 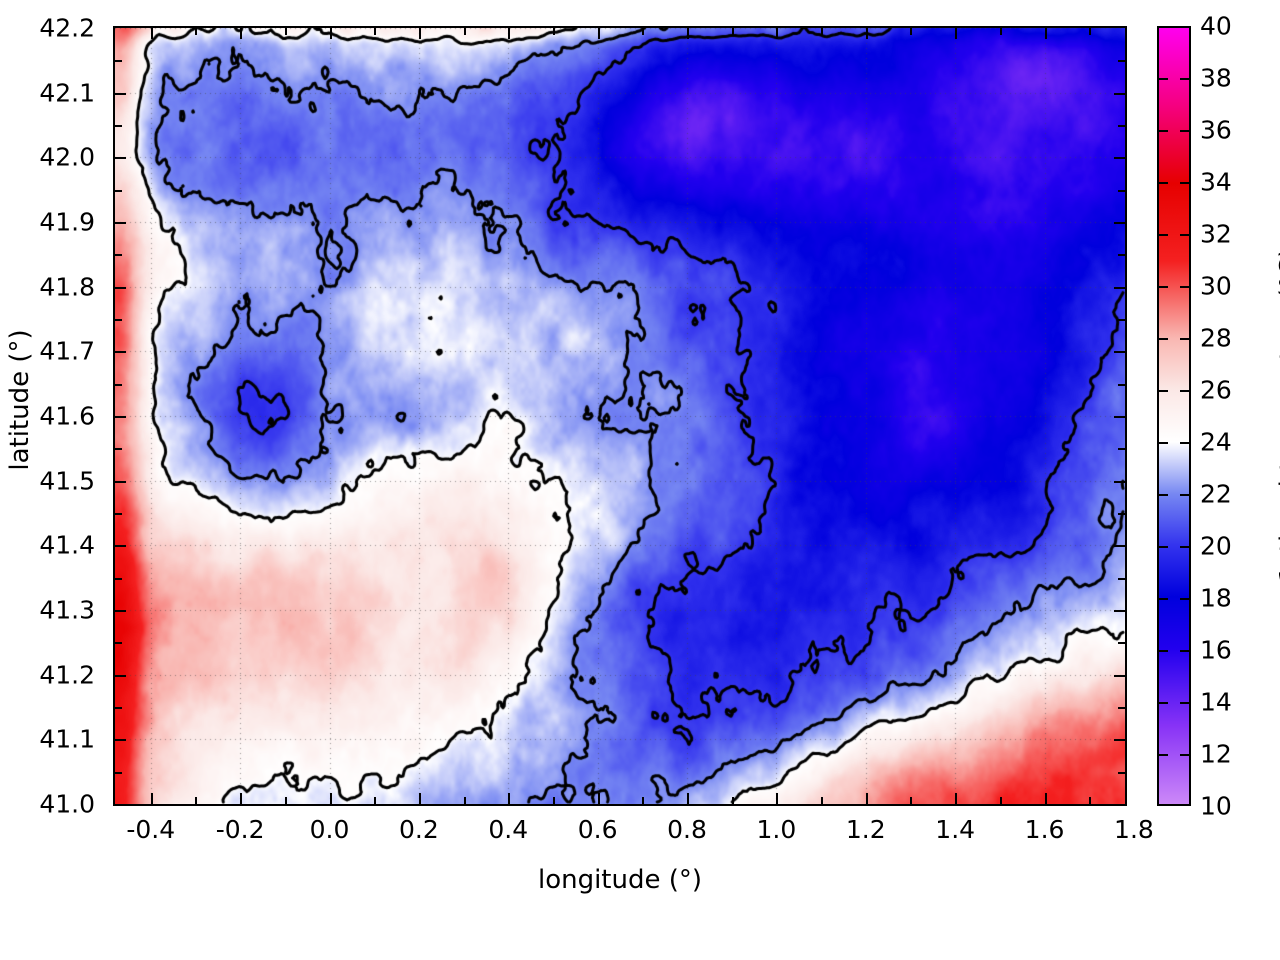 I want to click on colorbar, so click(x=1174, y=416).